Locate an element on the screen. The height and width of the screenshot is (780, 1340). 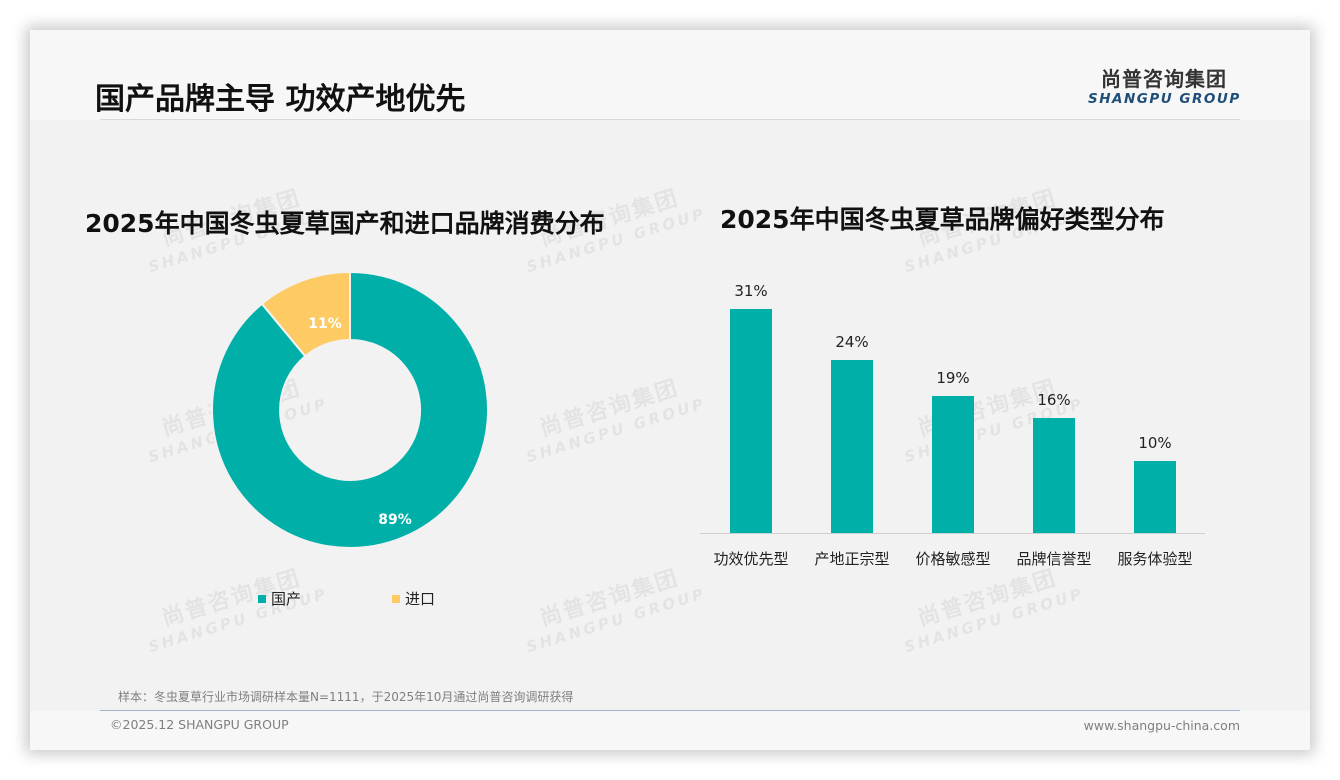
bar-value: 31% is located at coordinates (751, 291).